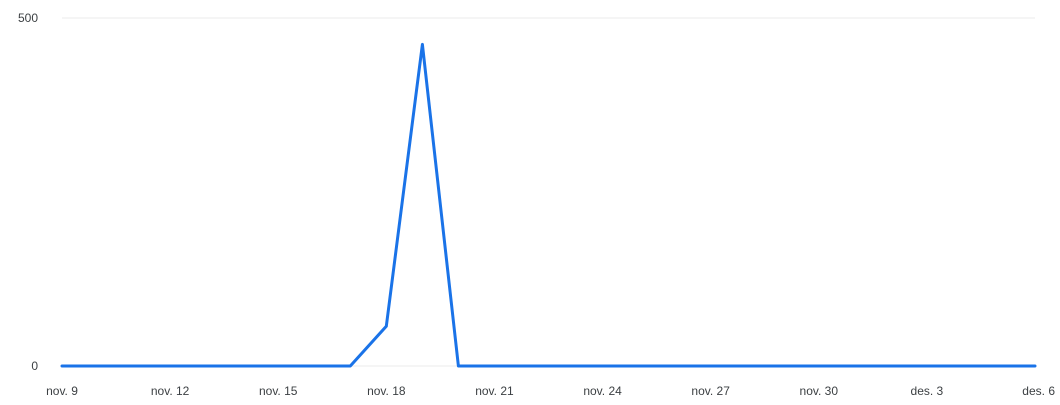 The width and height of the screenshot is (1060, 405). Describe the element at coordinates (28, 18) in the screenshot. I see `y-tick-label: 500` at that location.